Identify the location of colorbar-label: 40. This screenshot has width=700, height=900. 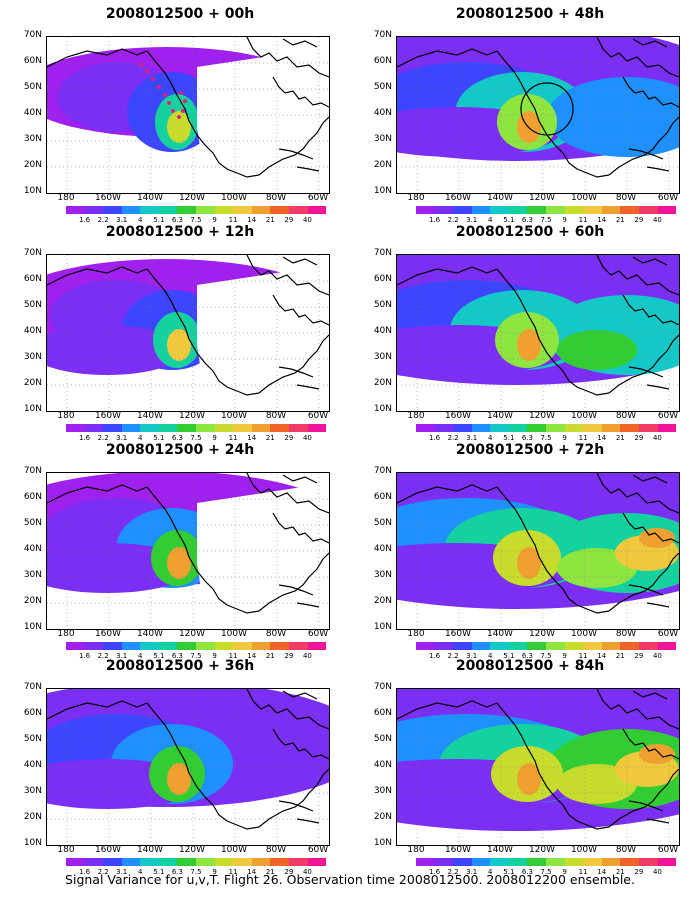
(307, 220).